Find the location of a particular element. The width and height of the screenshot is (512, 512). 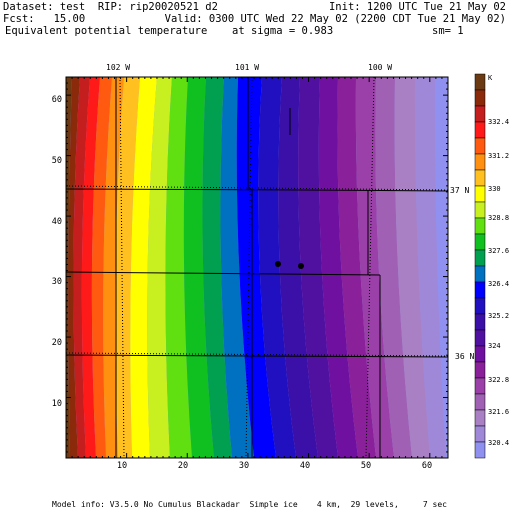

colorbar-label: 320.4 is located at coordinates (499, 443).